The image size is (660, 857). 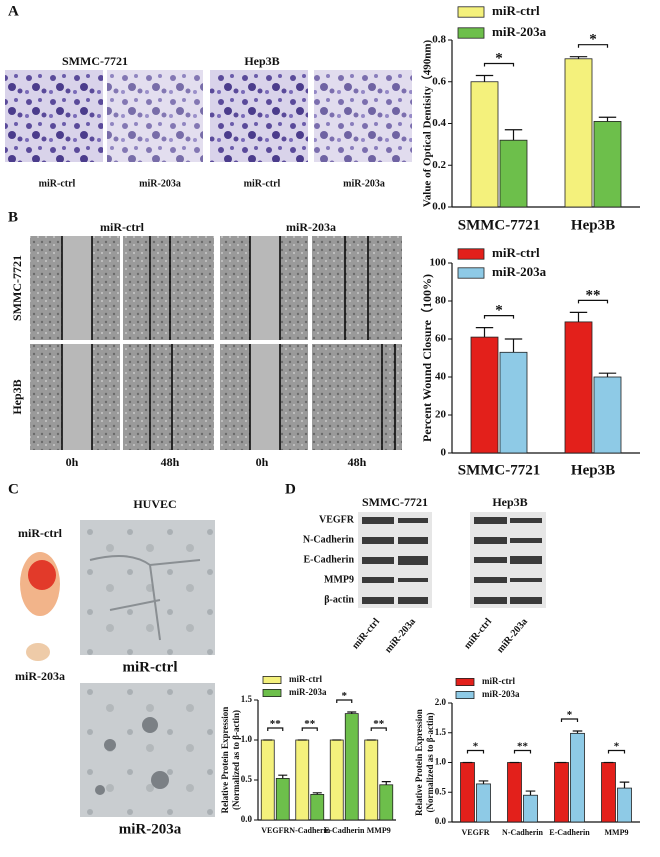 What do you see at coordinates (441, 377) in the screenshot?
I see `y-tick-label: 40` at bounding box center [441, 377].